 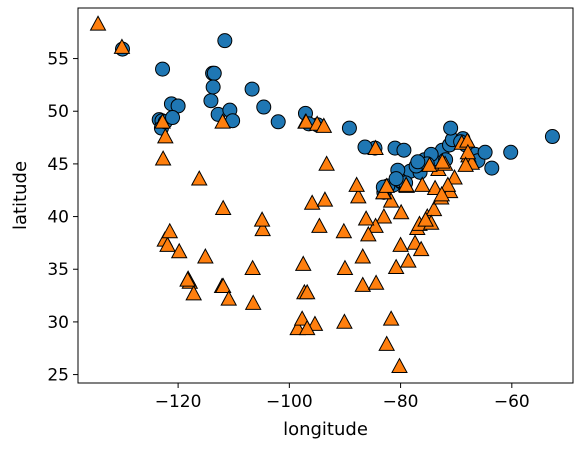 I want to click on x-tick-labels: −120 −100 −80 −60, so click(x=342, y=402).